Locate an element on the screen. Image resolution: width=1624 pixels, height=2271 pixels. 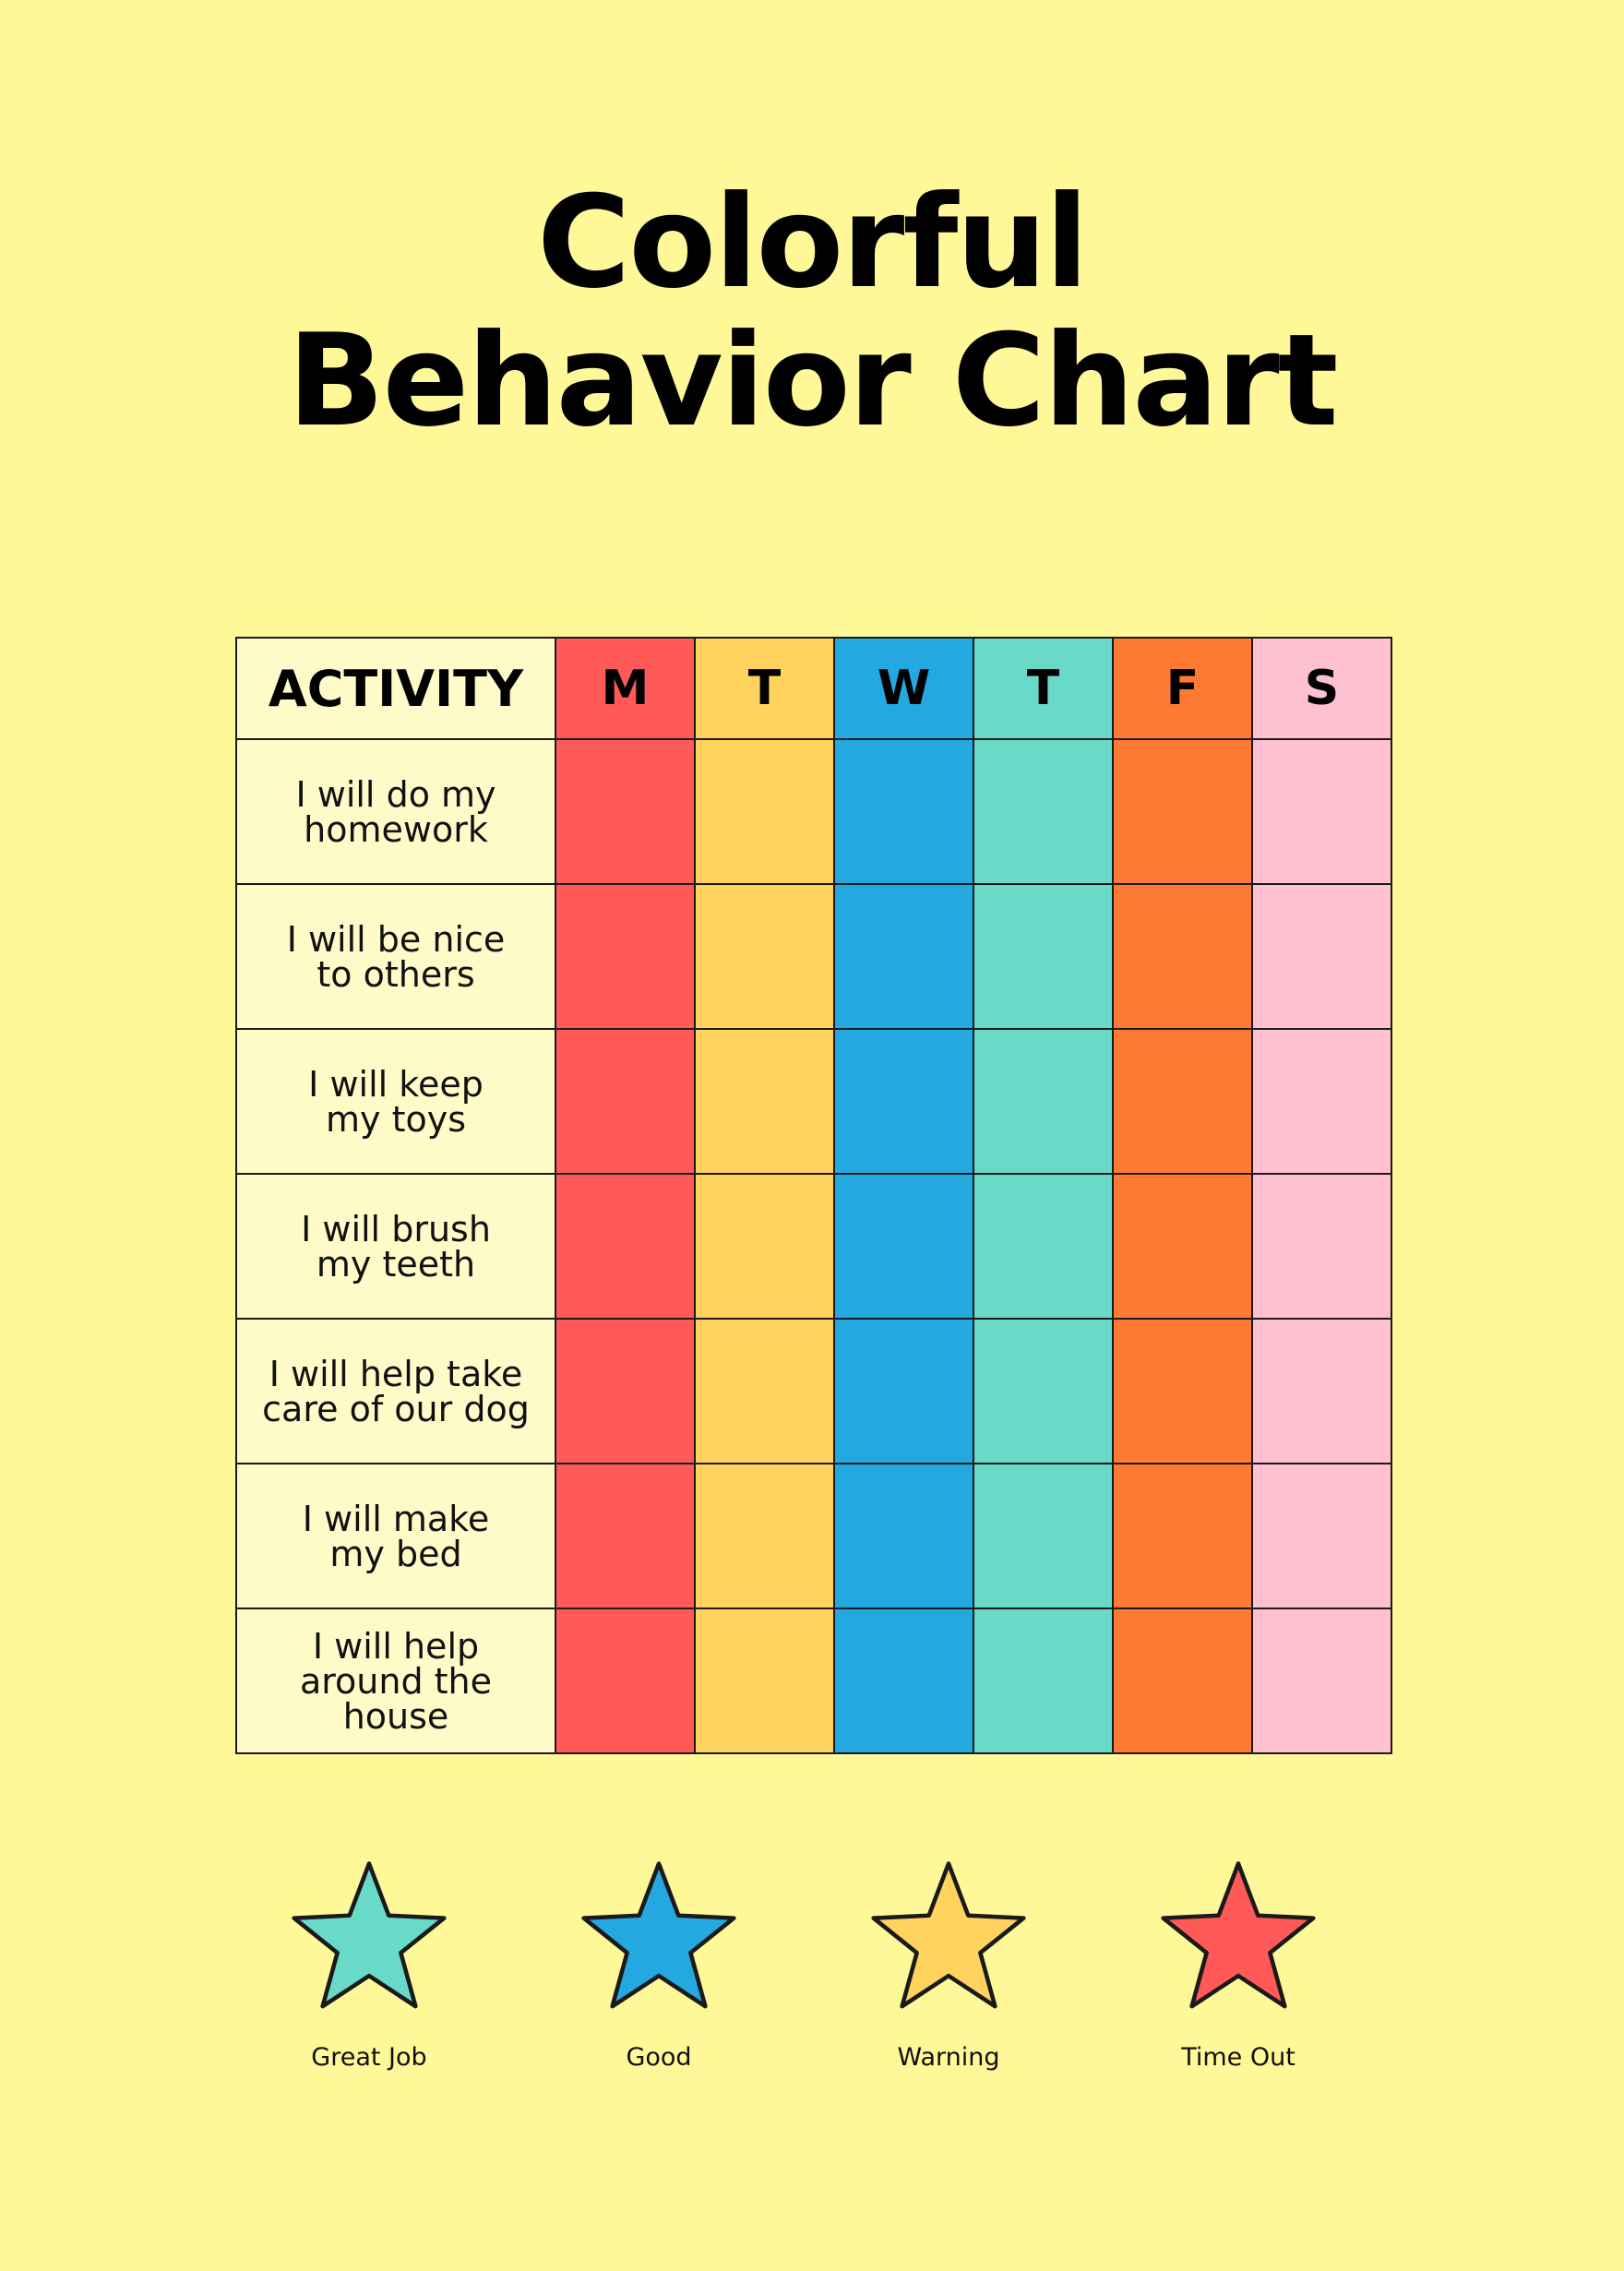
legend-item-great-job: Great Job is located at coordinates (369, 1963).